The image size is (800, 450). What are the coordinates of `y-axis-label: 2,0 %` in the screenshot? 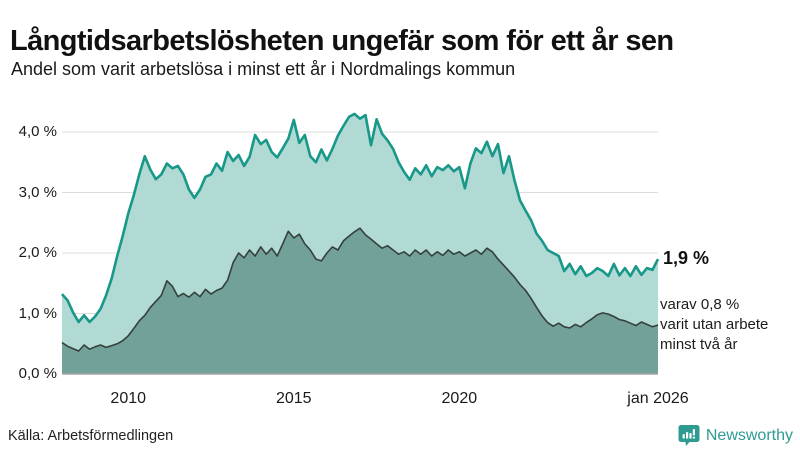 It's located at (37, 252).